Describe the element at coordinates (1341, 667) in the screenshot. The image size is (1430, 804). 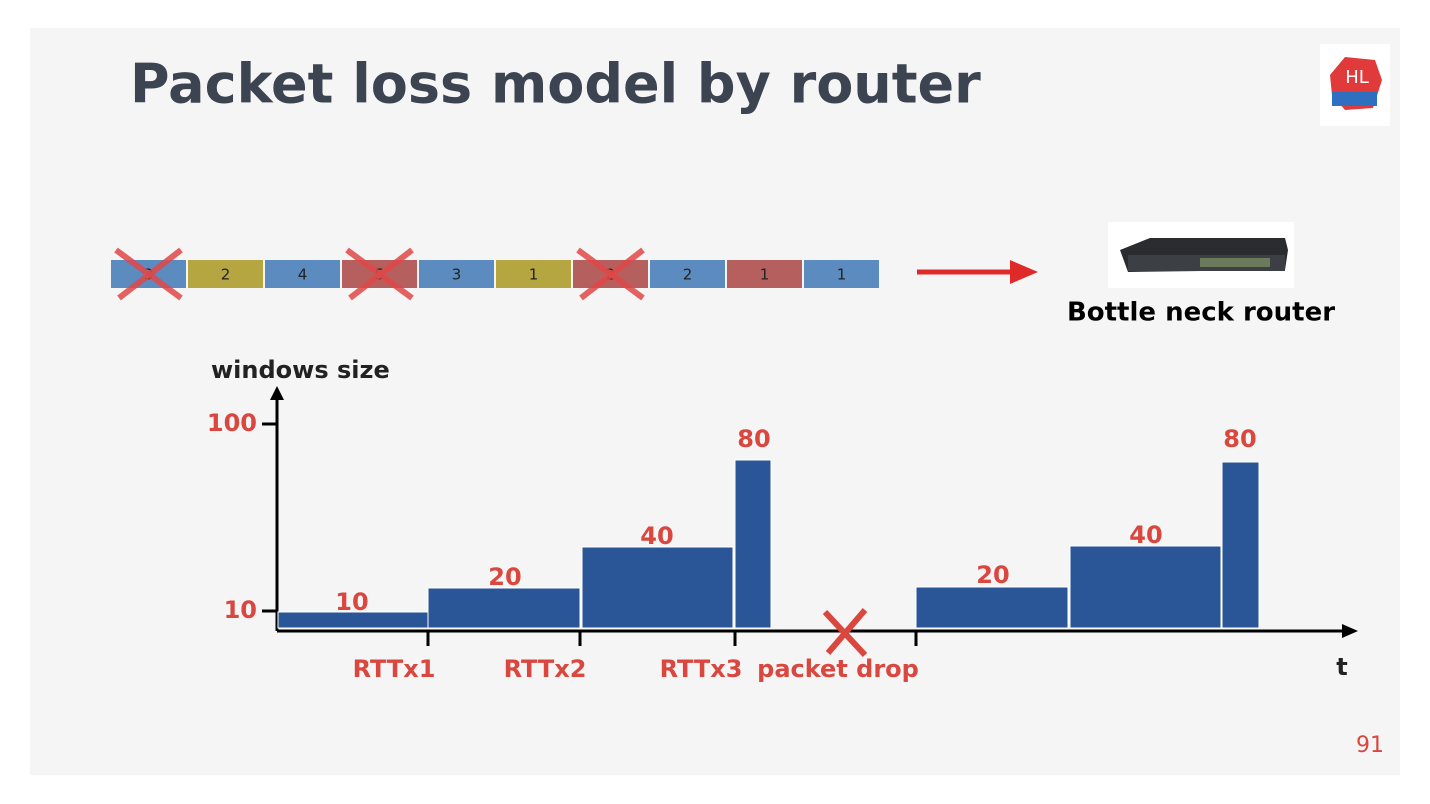
I see `x-axis-label: t` at that location.